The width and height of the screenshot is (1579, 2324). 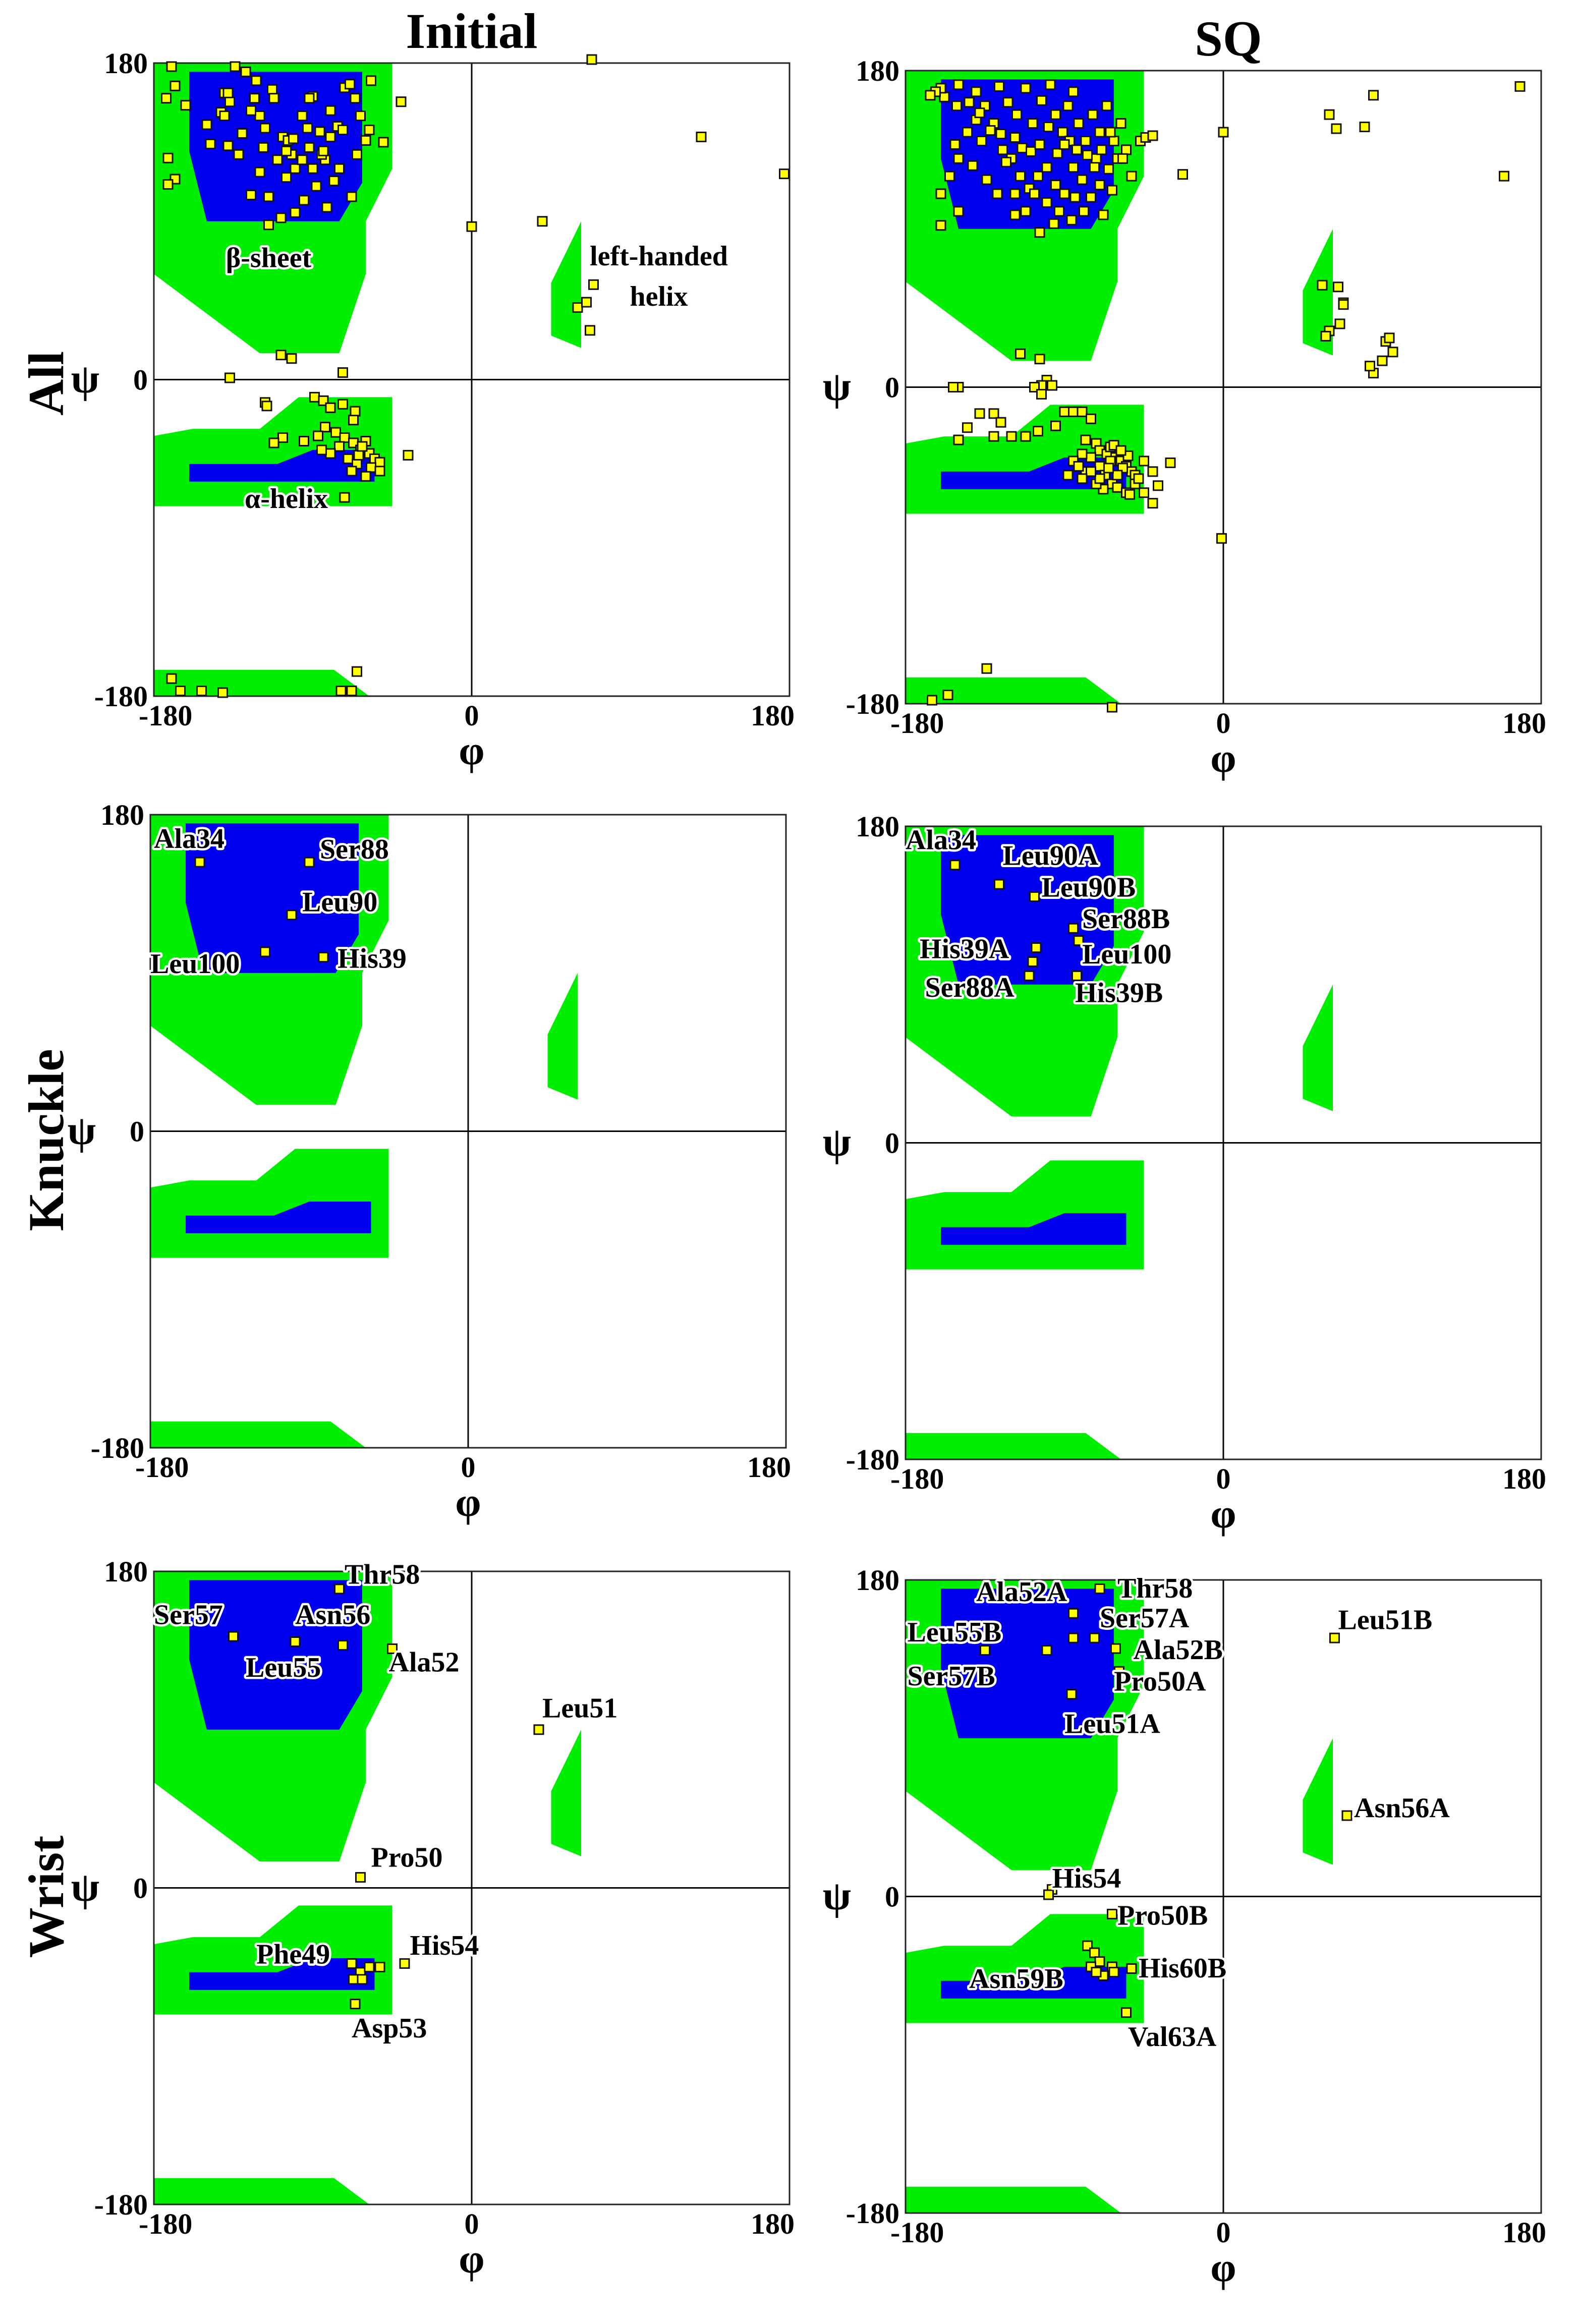 What do you see at coordinates (1223, 2267) in the screenshot?
I see `x-axis-label: φ` at bounding box center [1223, 2267].